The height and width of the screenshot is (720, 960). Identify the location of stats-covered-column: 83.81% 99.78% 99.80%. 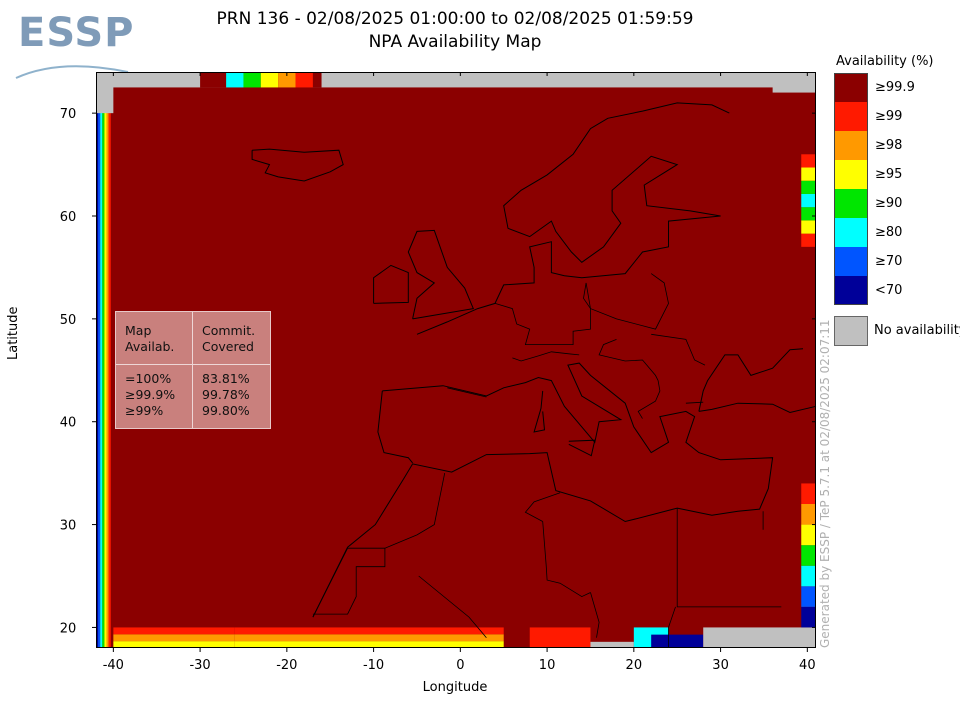
(226, 395).